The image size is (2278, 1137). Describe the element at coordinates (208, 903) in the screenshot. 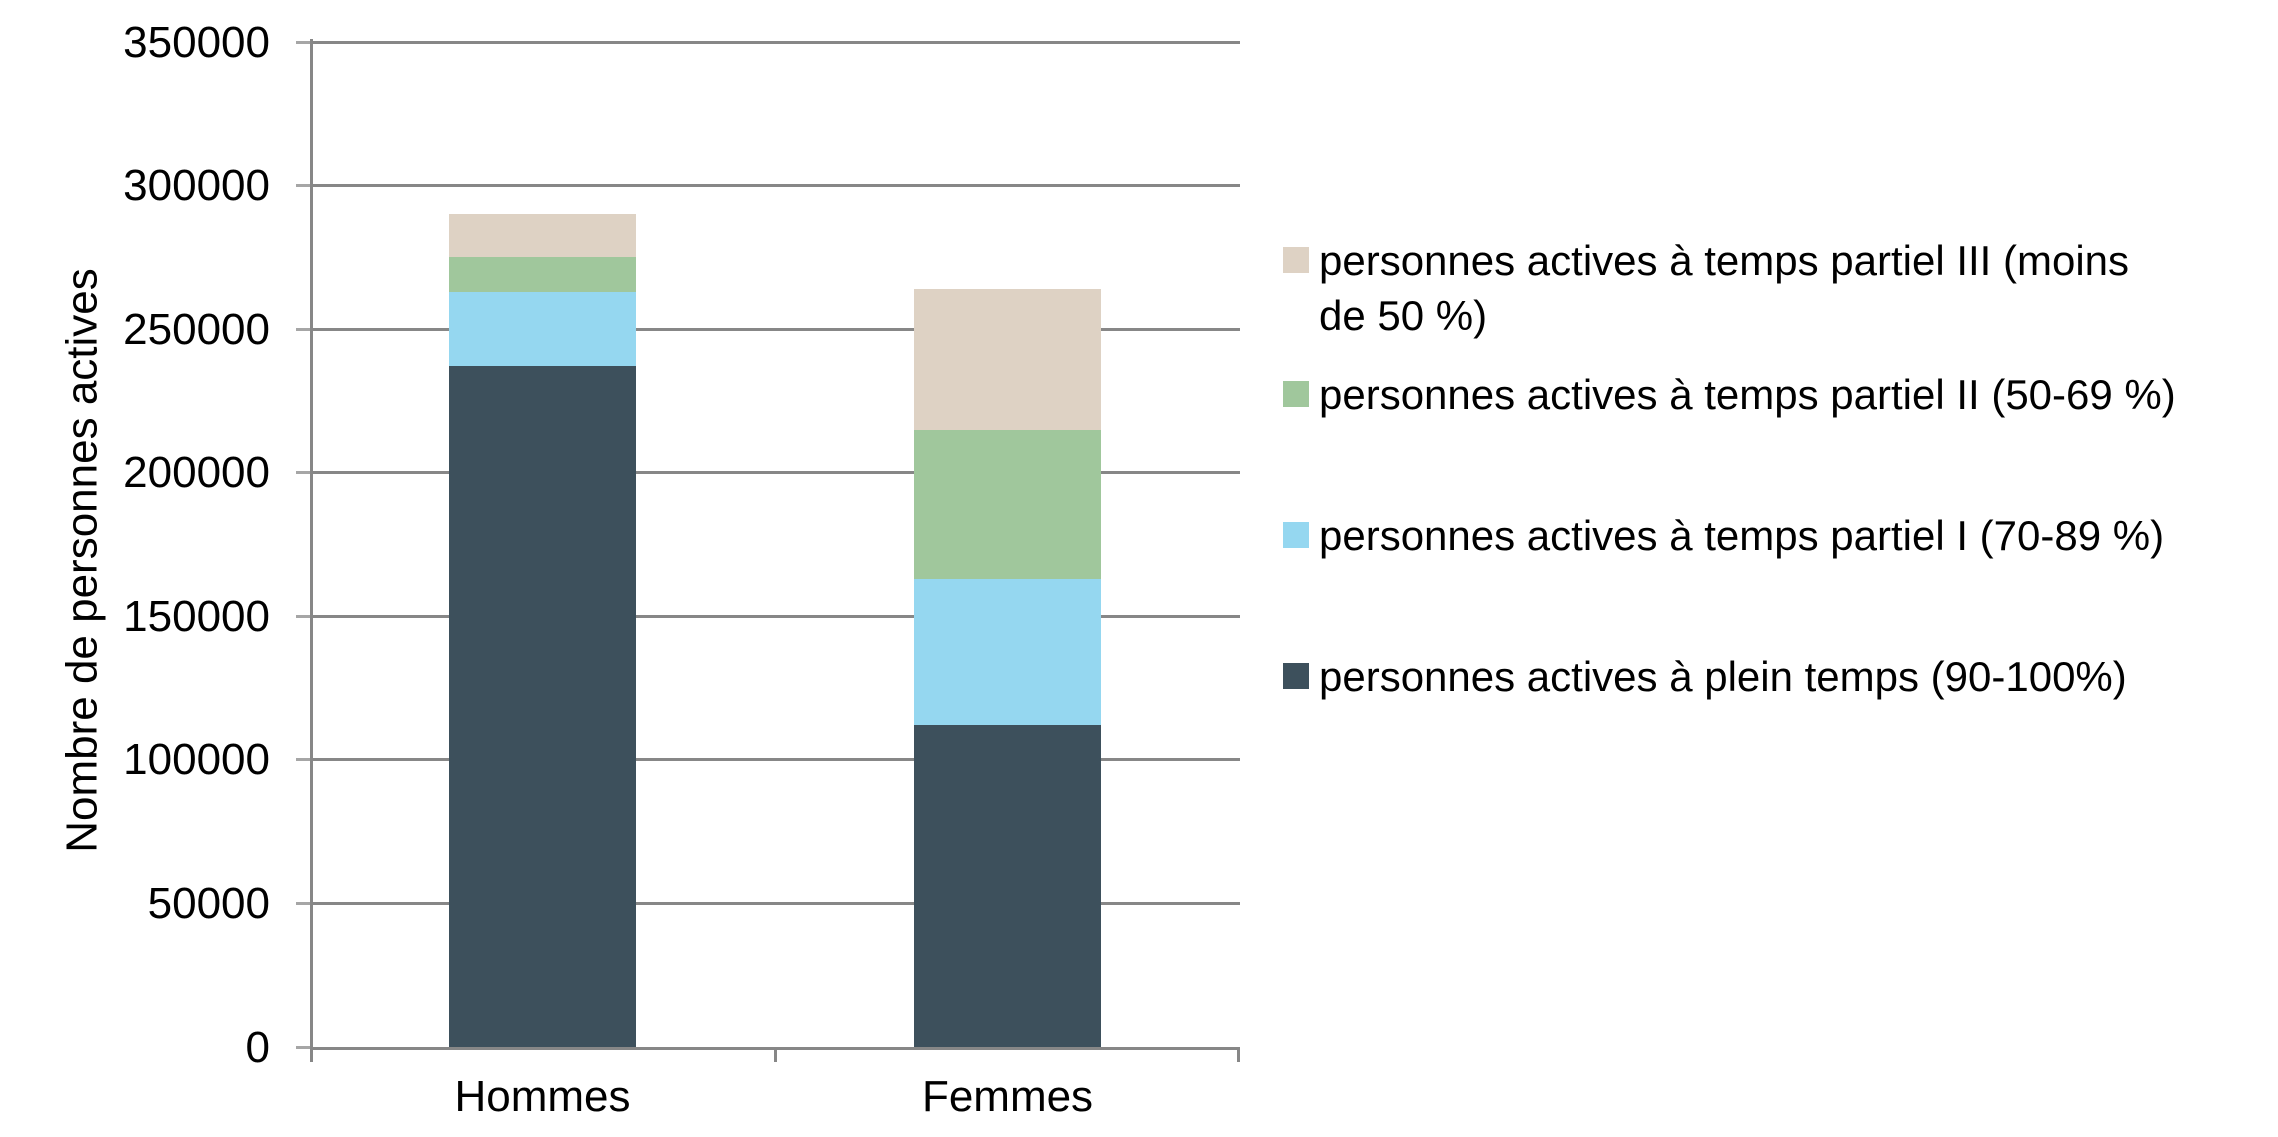

I see `y-axis-tick-label: 50000` at that location.